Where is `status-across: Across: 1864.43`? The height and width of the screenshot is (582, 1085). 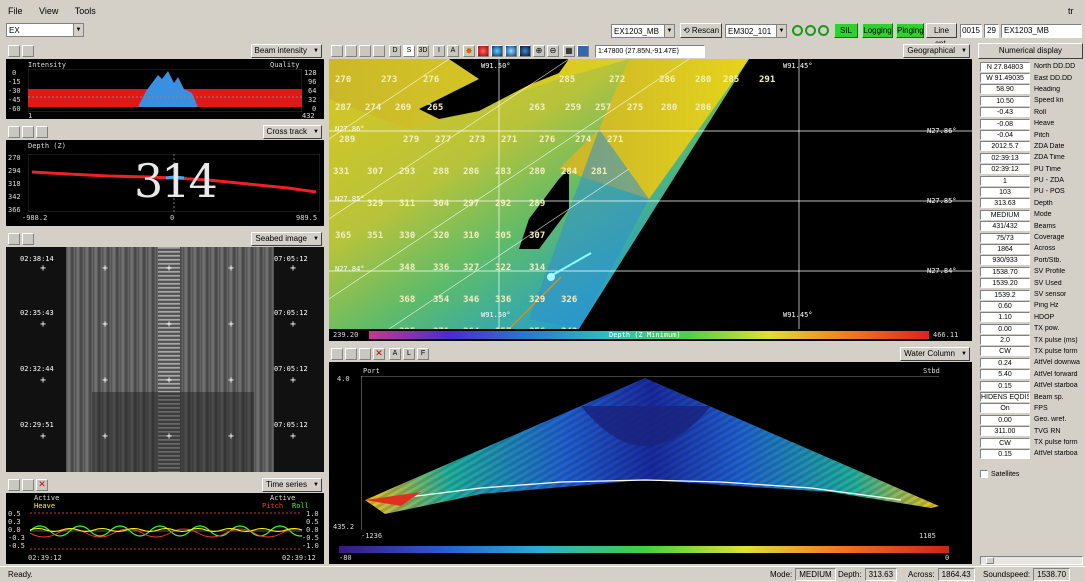
status-across: Across: 1864.43 is located at coordinates (941, 574).